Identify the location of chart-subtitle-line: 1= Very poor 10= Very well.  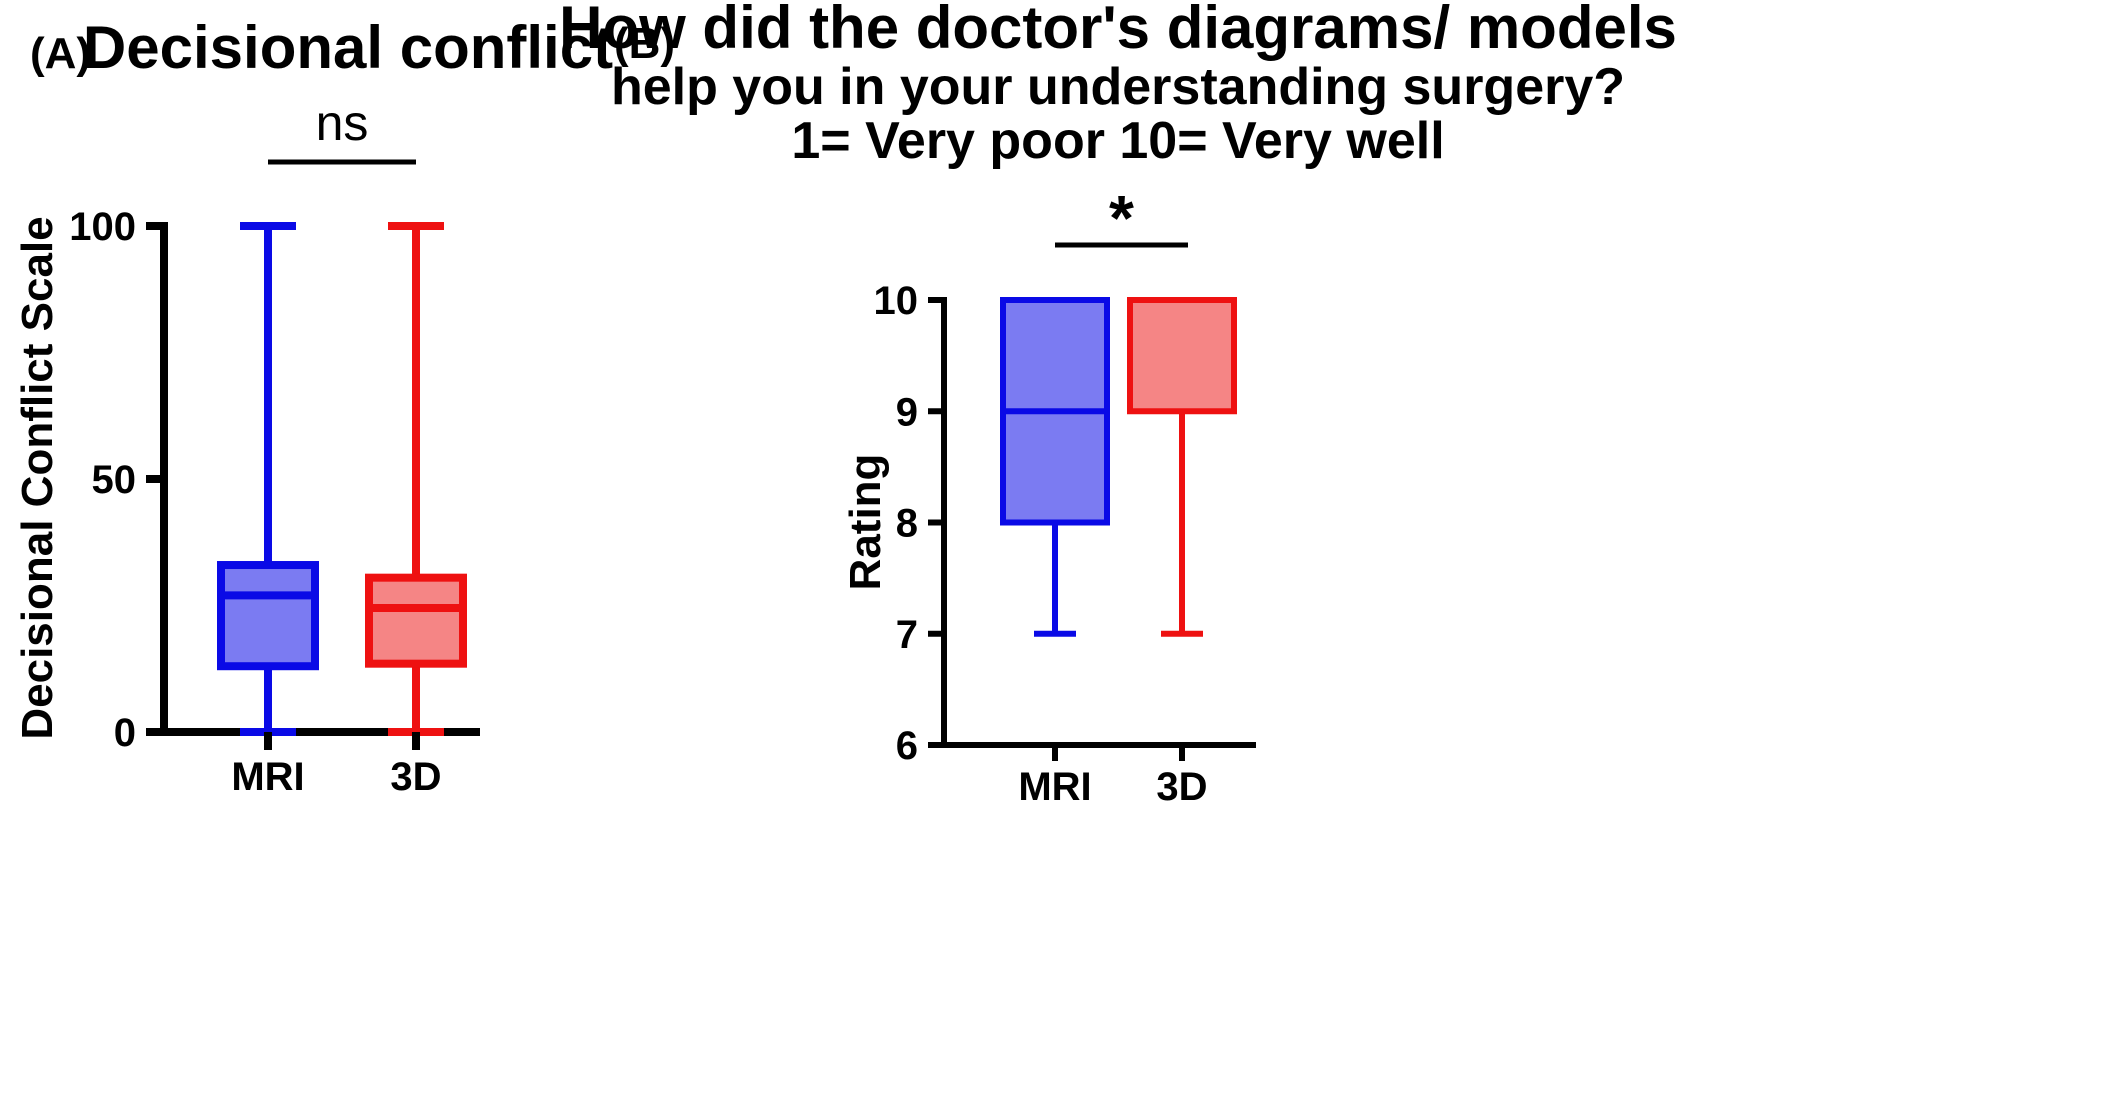
(1117, 141).